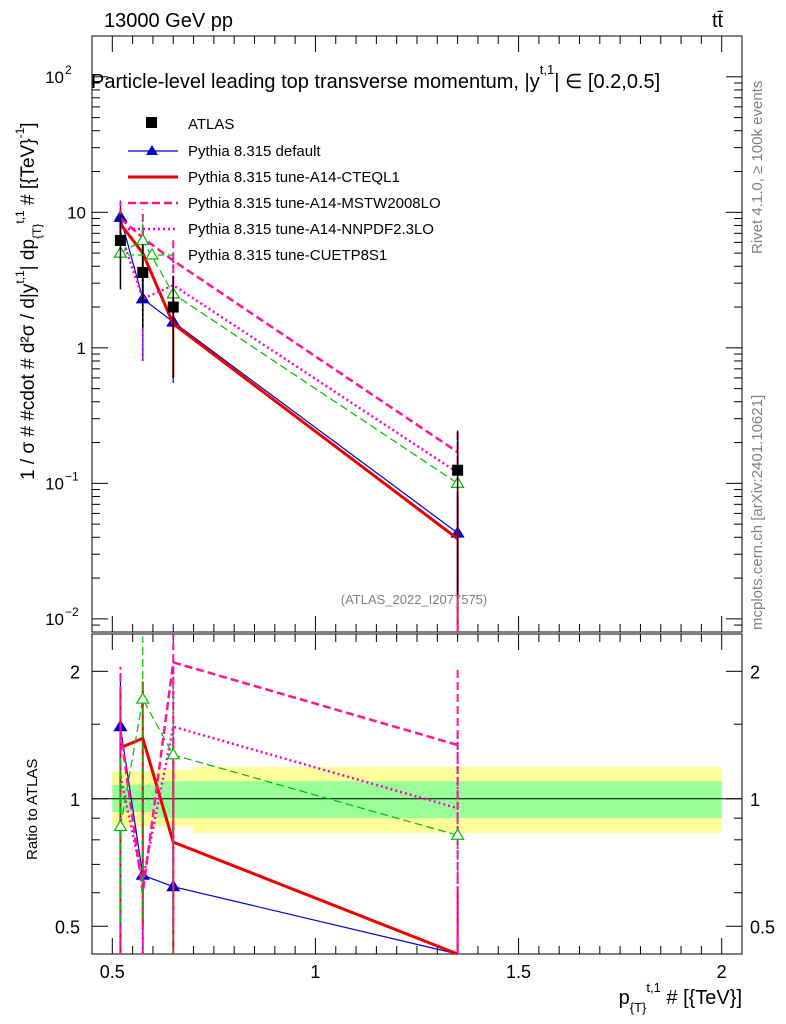 This screenshot has width=786, height=1024. I want to click on main-line-cteql1, so click(289, 381).